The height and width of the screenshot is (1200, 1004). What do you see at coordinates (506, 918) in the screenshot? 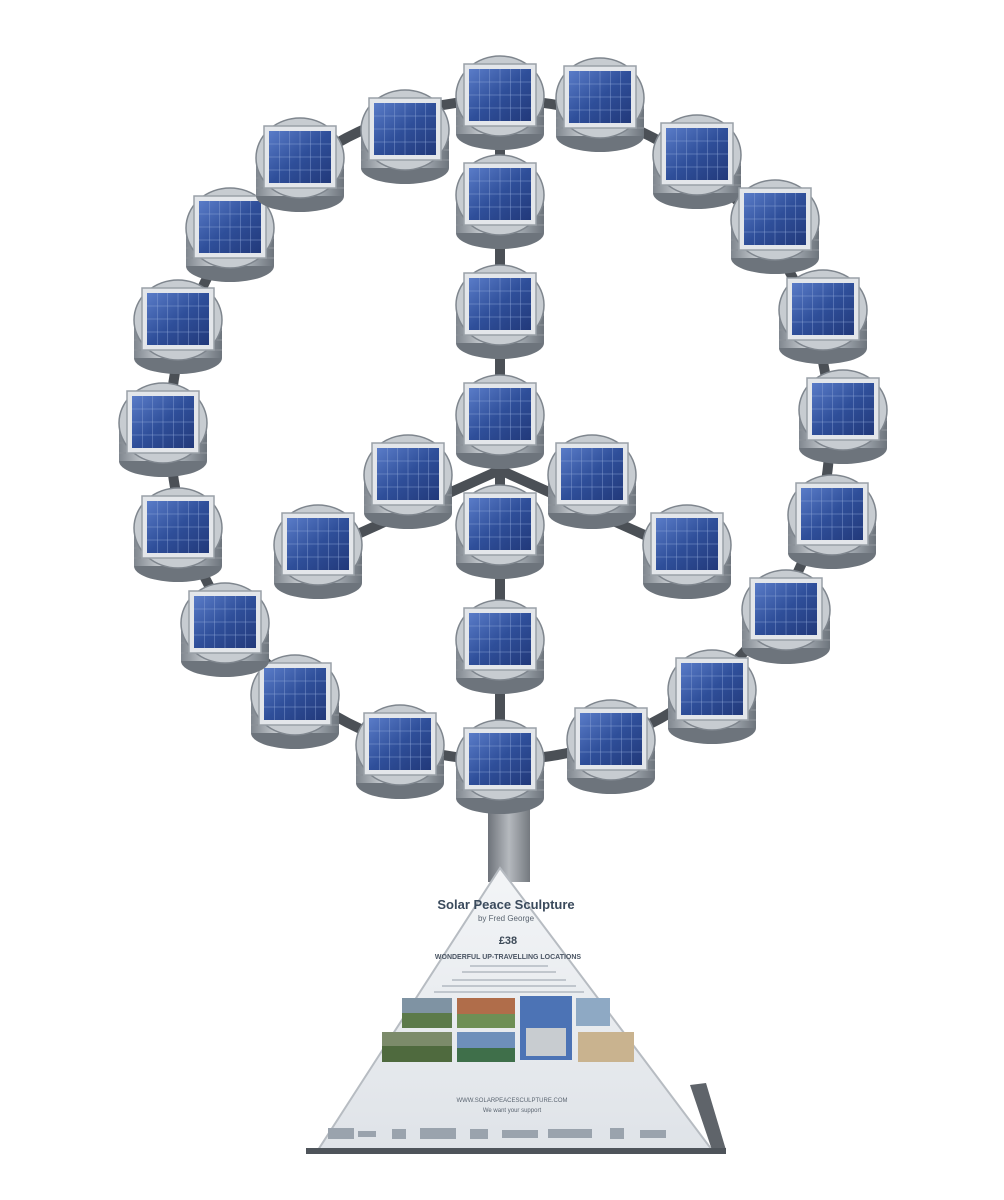
I see `plaque-byline: by Fred George` at bounding box center [506, 918].